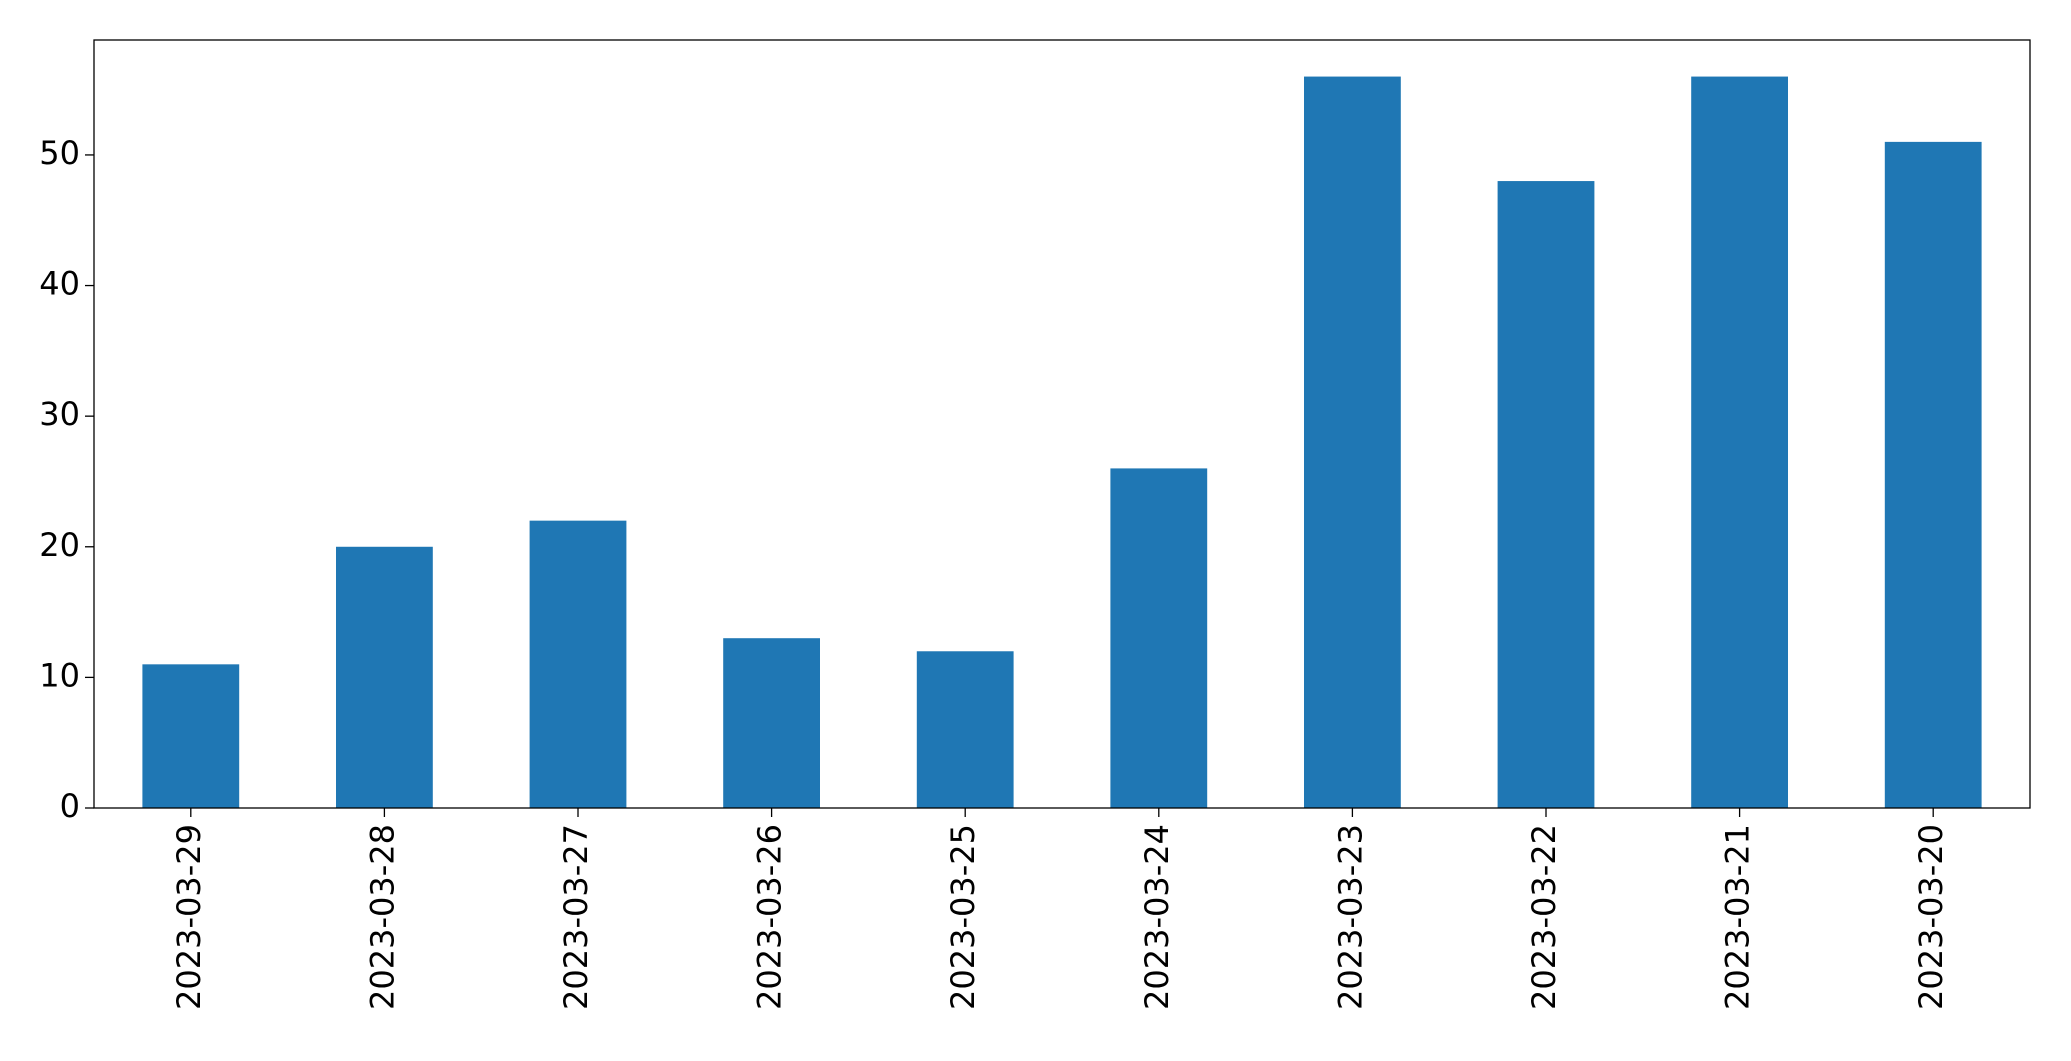  I want to click on x-tick-label: 2023-03-23, so click(1350, 917).